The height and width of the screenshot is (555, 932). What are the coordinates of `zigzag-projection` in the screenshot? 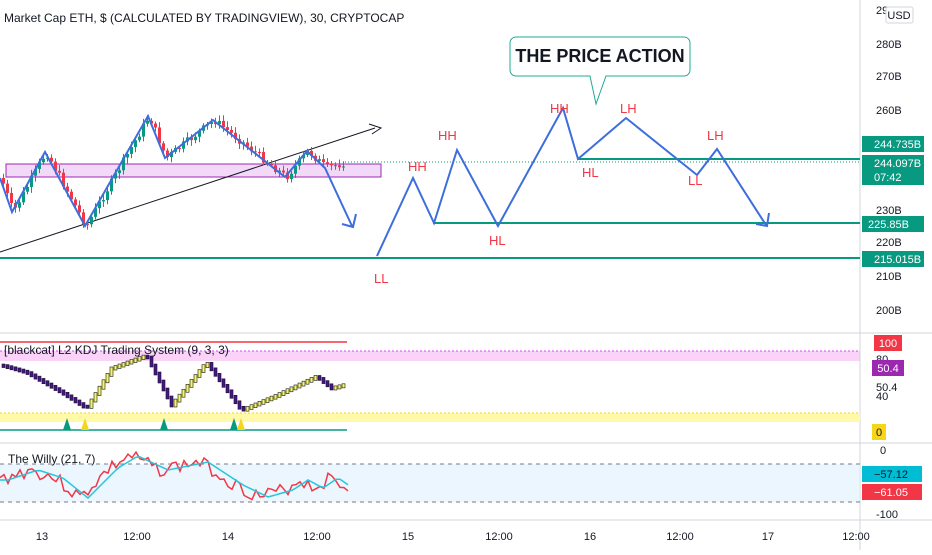 It's located at (571, 181).